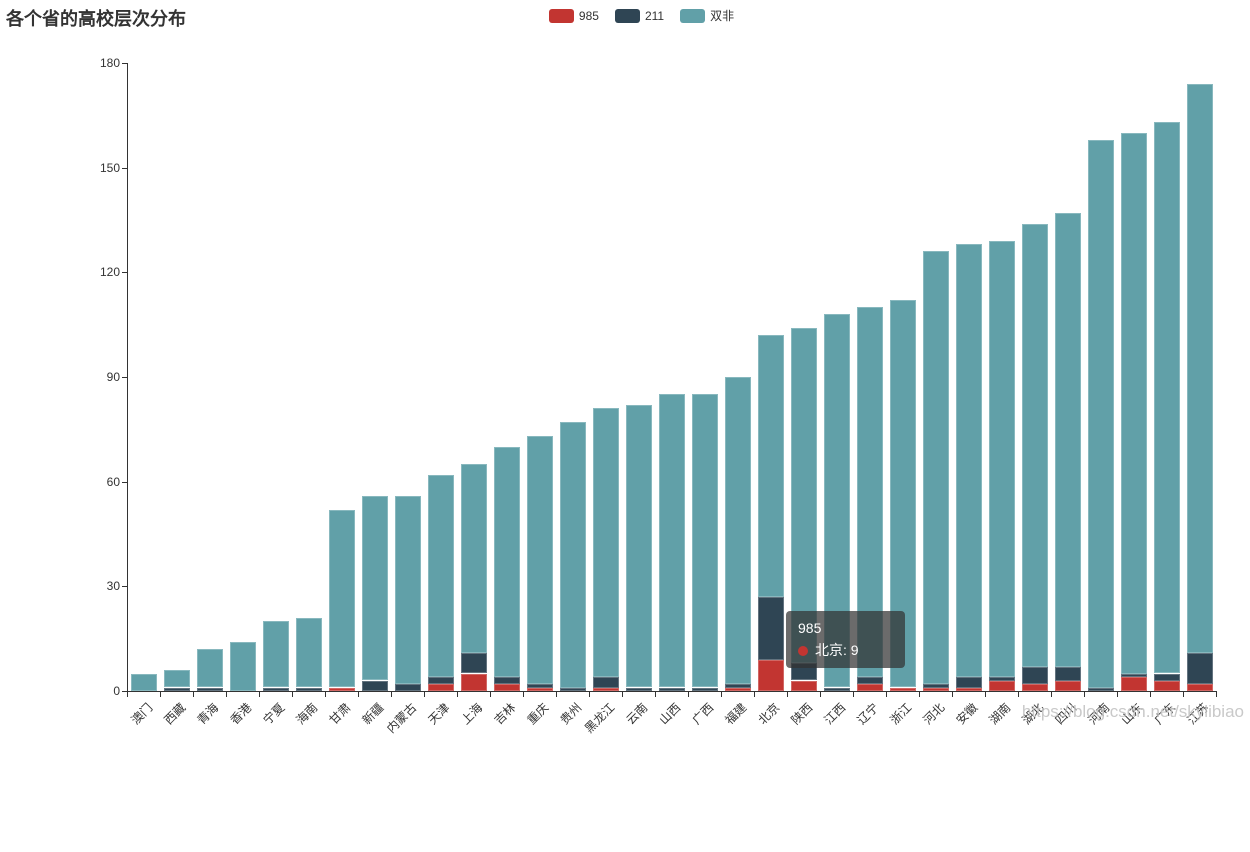 Image resolution: width=1250 pixels, height=852 pixels. I want to click on bar-segment-985-天津, so click(440, 687).